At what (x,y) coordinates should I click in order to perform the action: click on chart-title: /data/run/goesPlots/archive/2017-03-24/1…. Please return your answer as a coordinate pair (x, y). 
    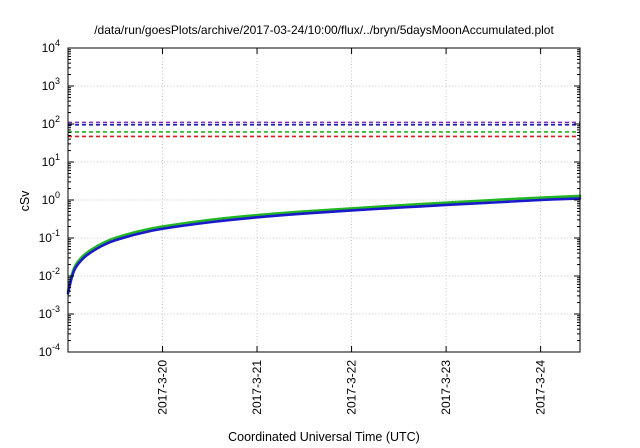
    Looking at the image, I should click on (324, 30).